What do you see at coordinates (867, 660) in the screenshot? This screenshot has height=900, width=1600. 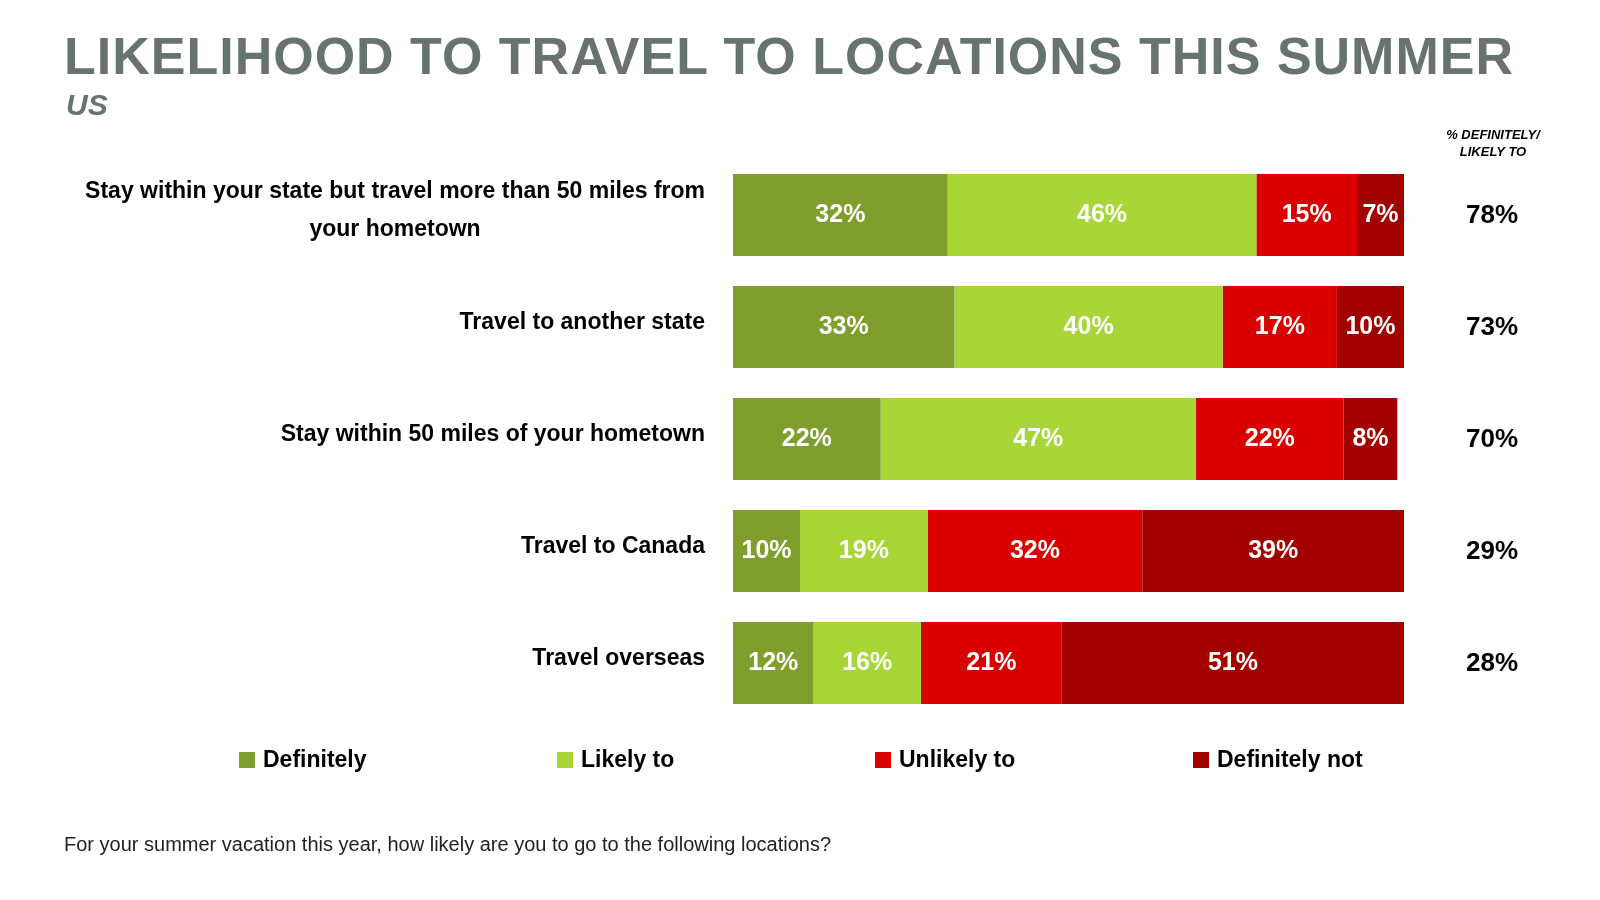 I see `data-label: 16%` at bounding box center [867, 660].